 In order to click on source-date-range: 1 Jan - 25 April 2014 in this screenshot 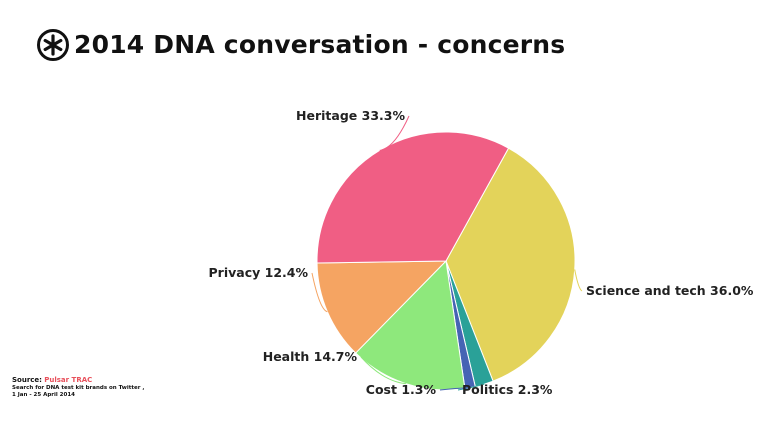, I will do `click(43, 394)`.